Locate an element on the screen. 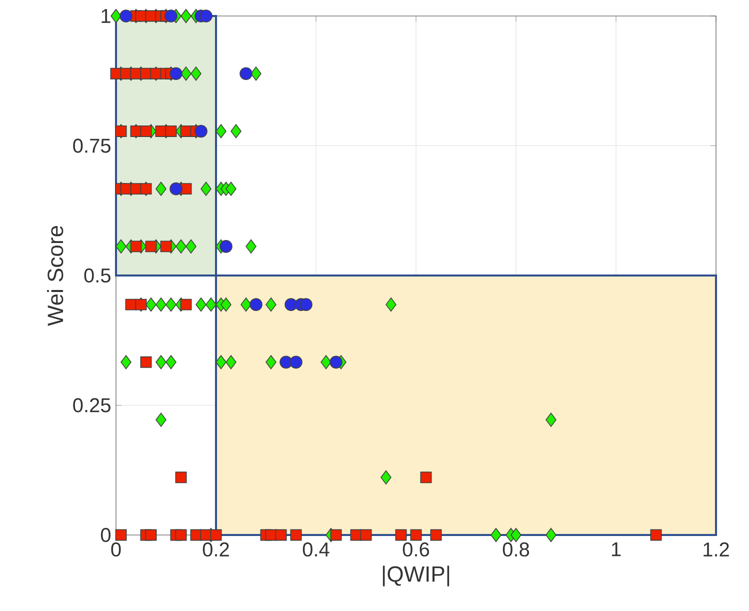 The height and width of the screenshot is (611, 749). y-tick-label: 0.75 is located at coordinates (91, 145).